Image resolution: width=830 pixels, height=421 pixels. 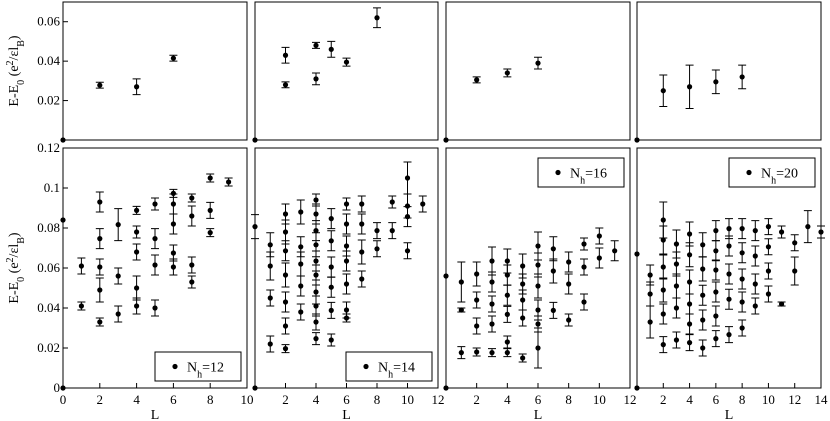 What do you see at coordinates (21, 82) in the screenshot?
I see `y-axis-label-part: 0` at bounding box center [21, 82].